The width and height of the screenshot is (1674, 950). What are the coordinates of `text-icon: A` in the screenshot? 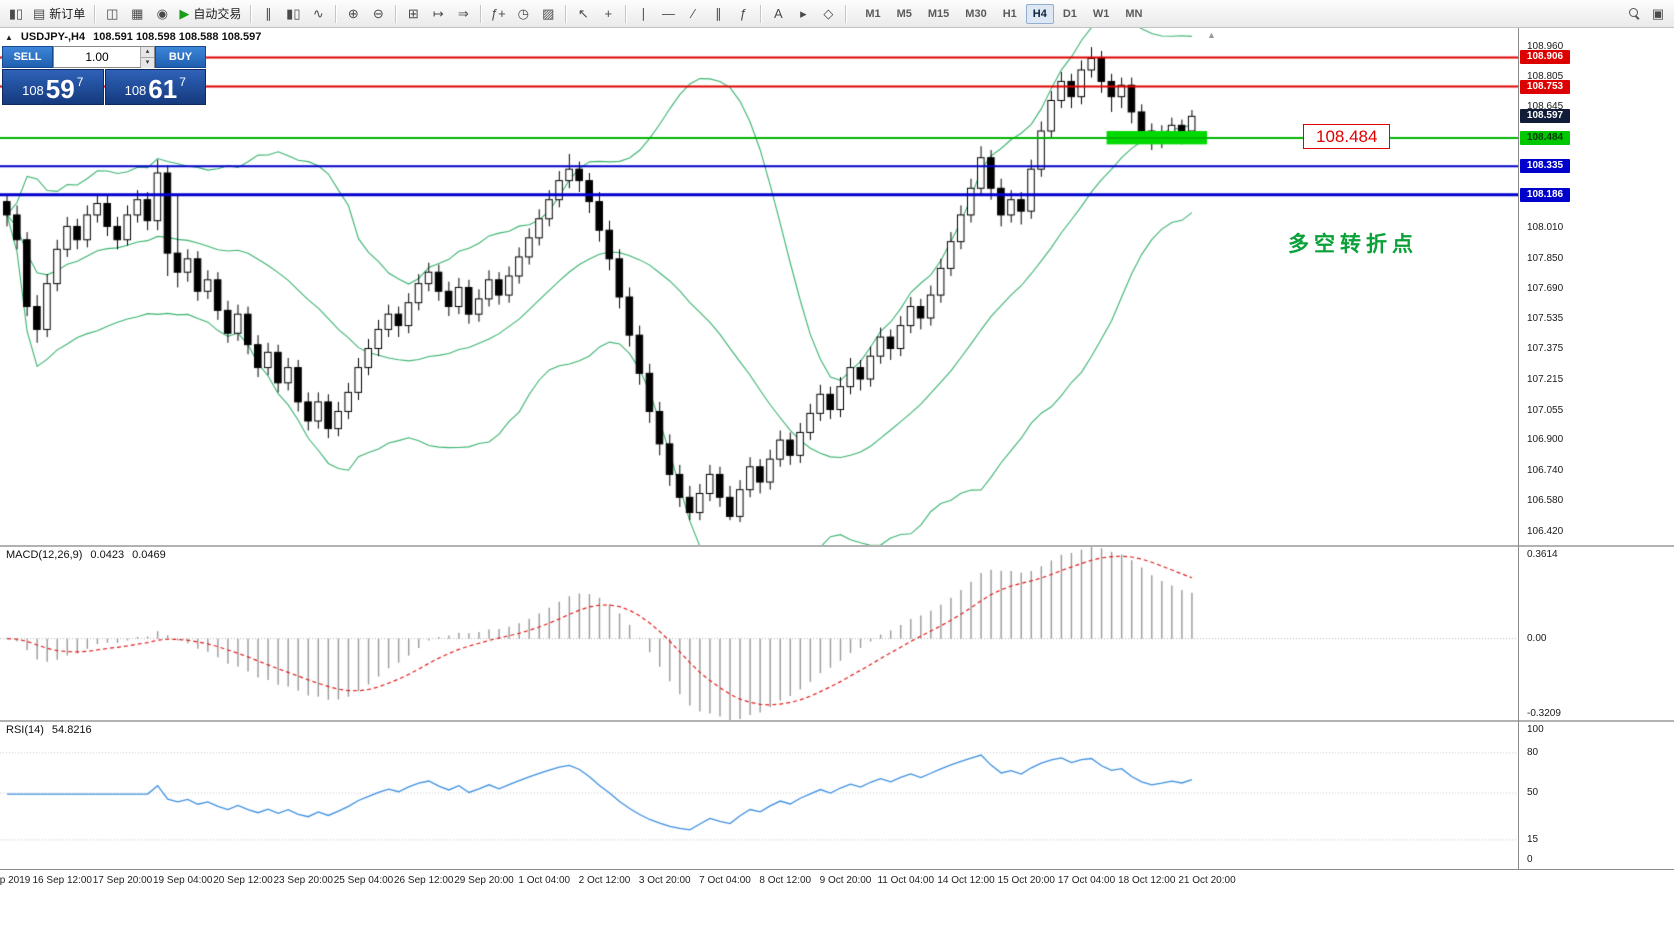 It's located at (778, 13).